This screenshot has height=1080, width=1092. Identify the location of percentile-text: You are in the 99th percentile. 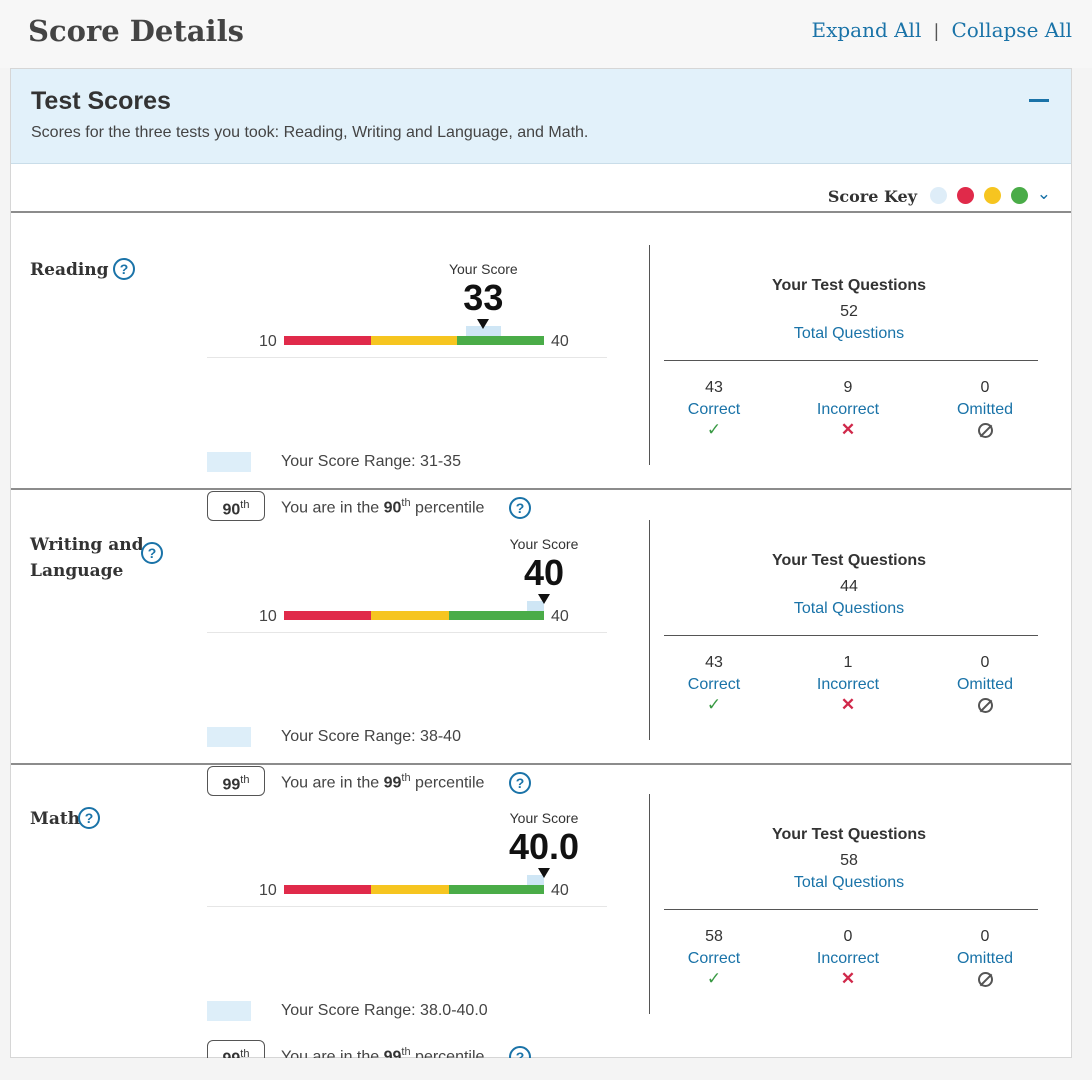
(383, 782).